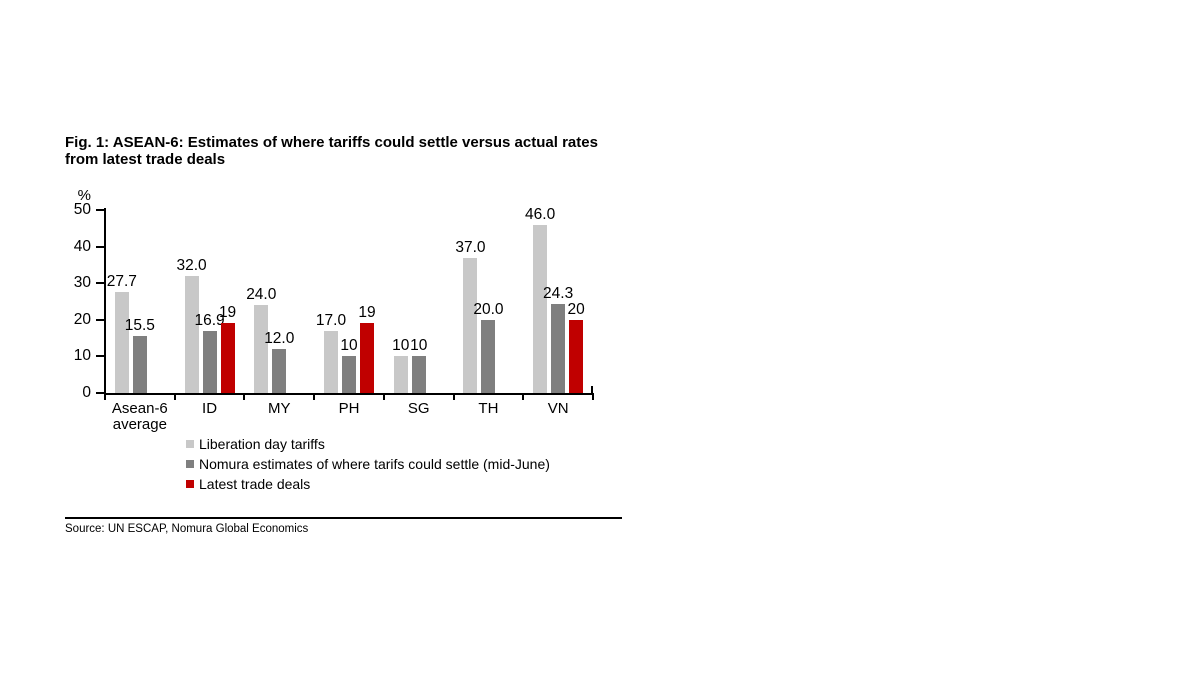 This screenshot has width=1200, height=675. I want to click on bar-label: 27.7, so click(121, 281).